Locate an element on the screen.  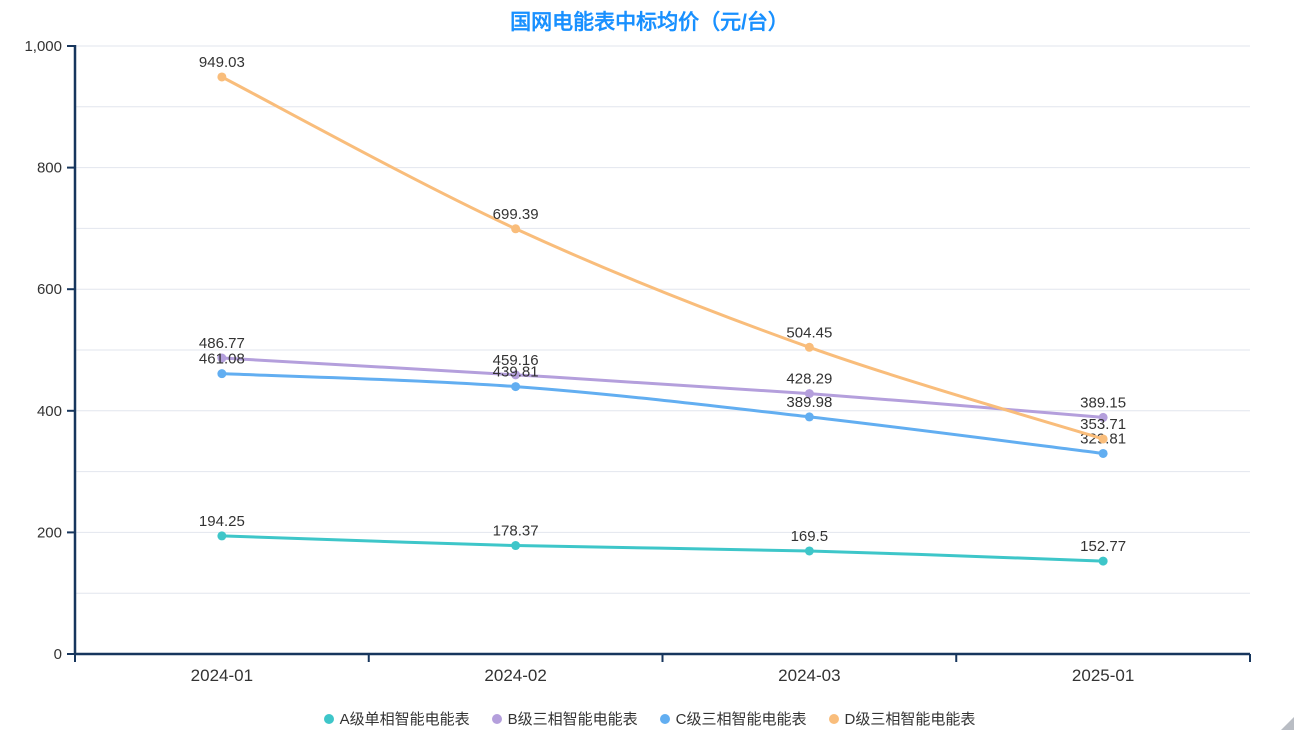
y-tick-label: 400 is located at coordinates (49, 411).